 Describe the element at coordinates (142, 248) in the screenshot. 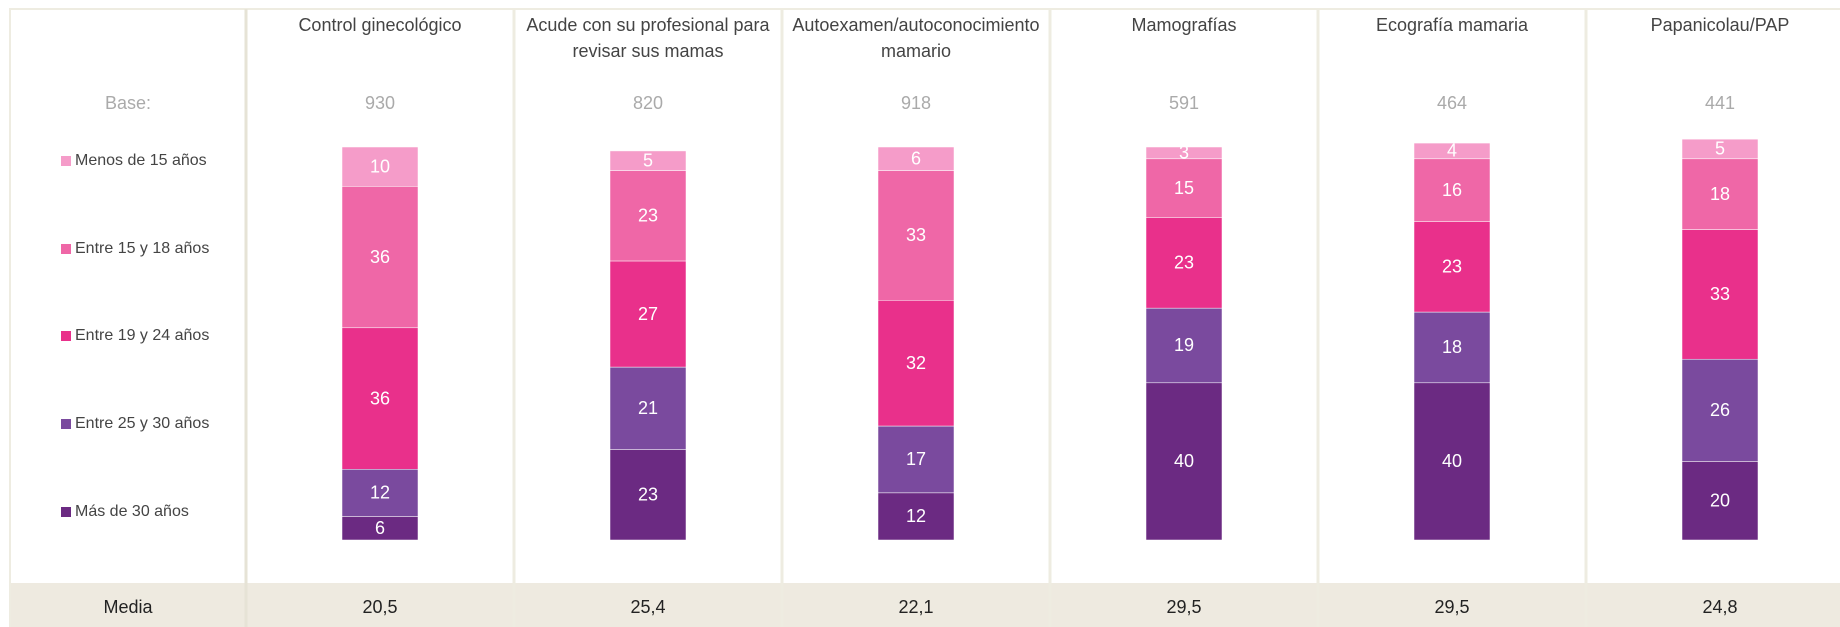

I see `legend-label: Entre 15 y 18 años` at that location.